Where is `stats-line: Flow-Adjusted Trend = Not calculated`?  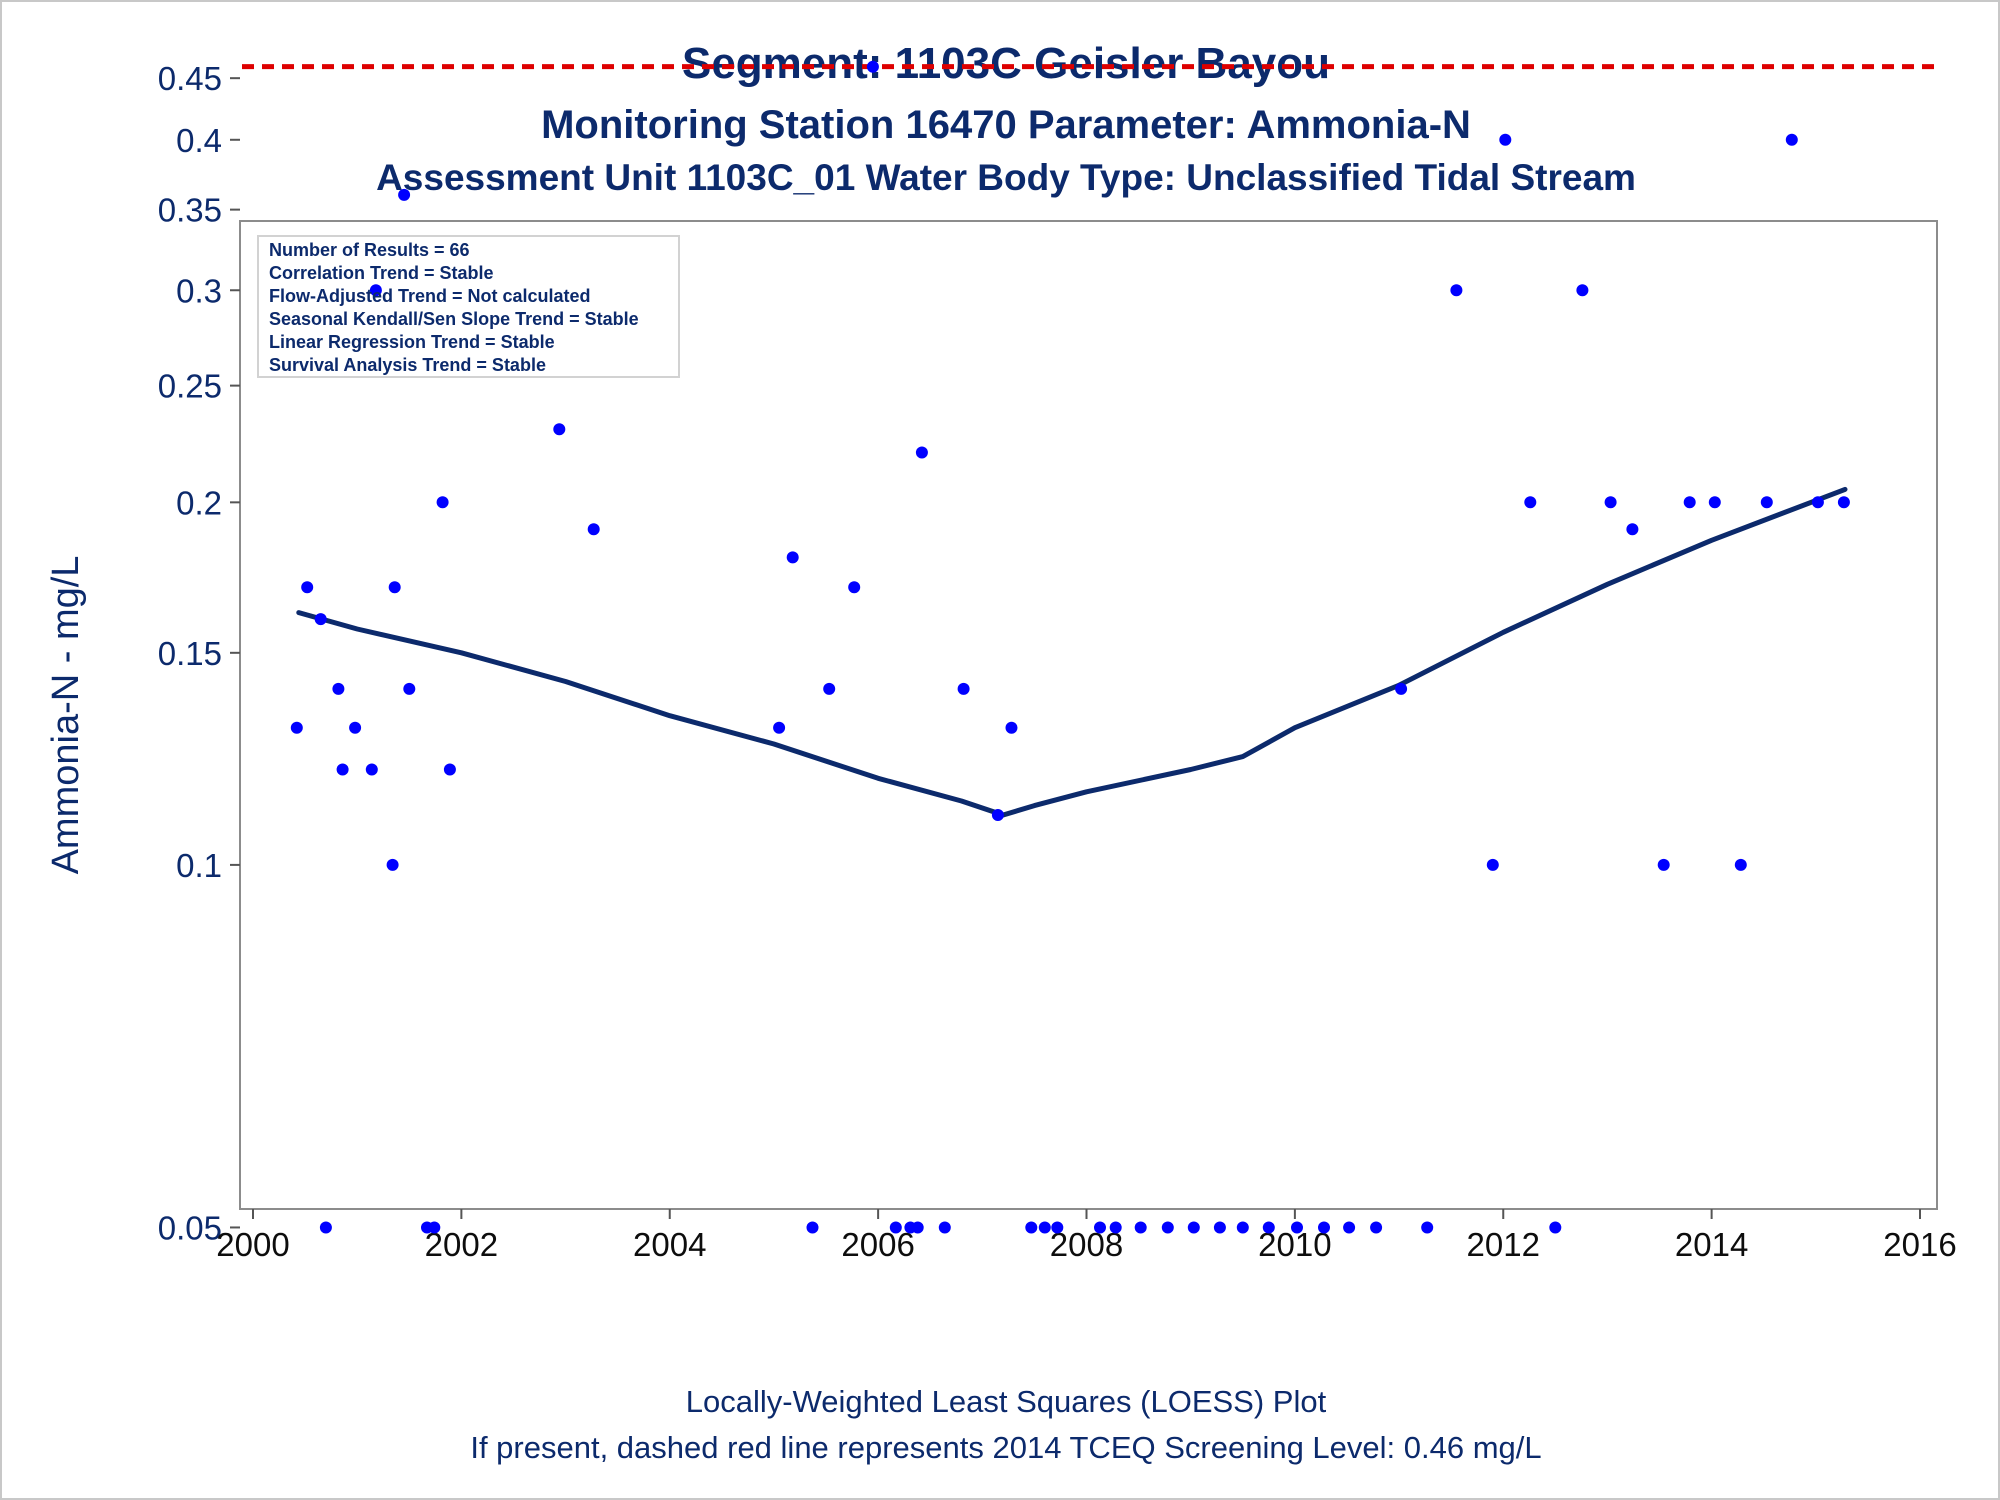
stats-line: Flow-Adjusted Trend = Not calculated is located at coordinates (430, 296).